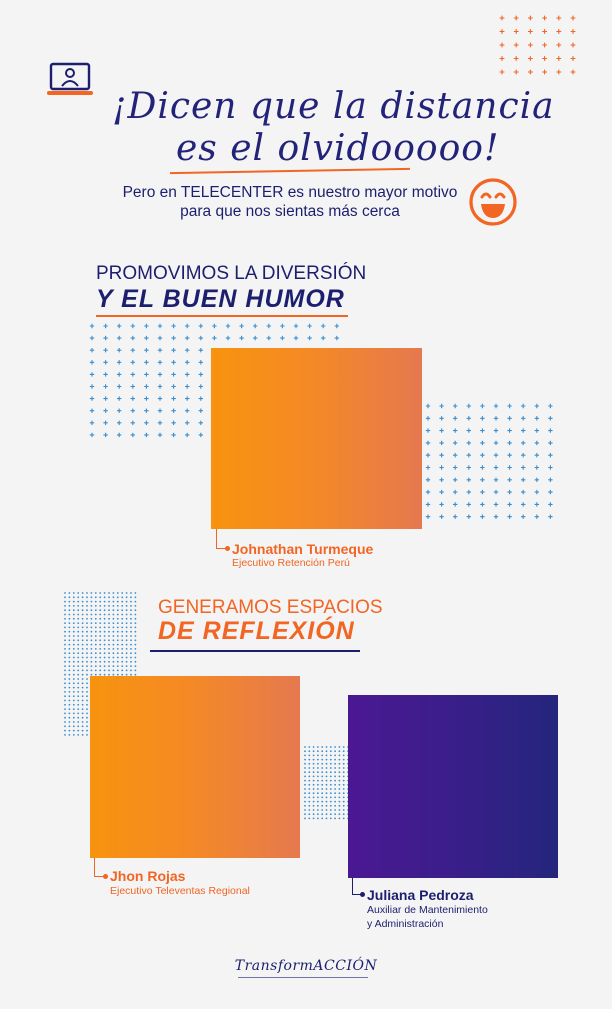 The image size is (612, 1009). What do you see at coordinates (255, 651) in the screenshot?
I see `section2-underline` at bounding box center [255, 651].